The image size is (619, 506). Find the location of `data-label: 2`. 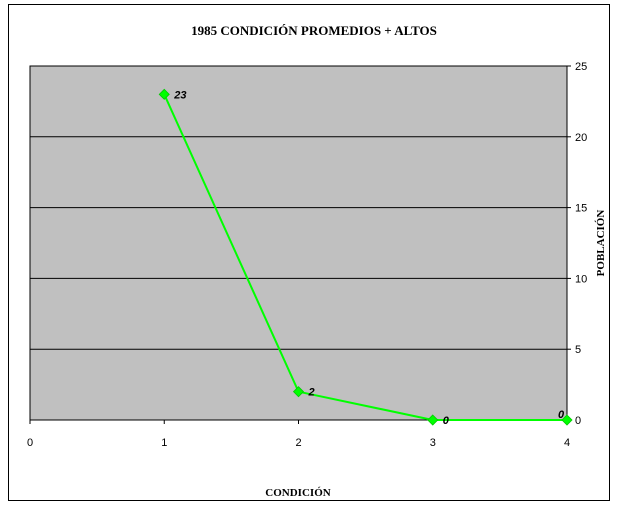

data-label: 2 is located at coordinates (311, 393).